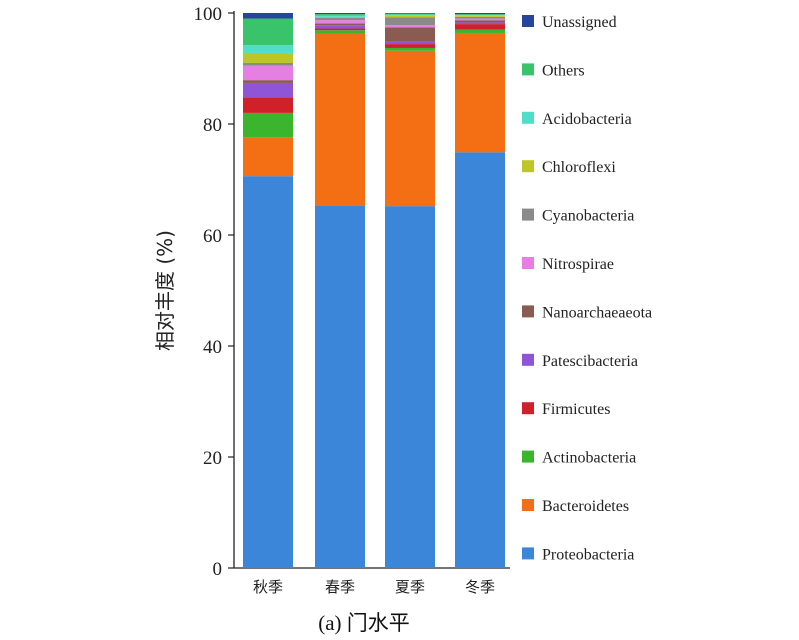 The width and height of the screenshot is (799, 640). Describe the element at coordinates (212, 458) in the screenshot. I see `y-tick-label: 20` at that location.